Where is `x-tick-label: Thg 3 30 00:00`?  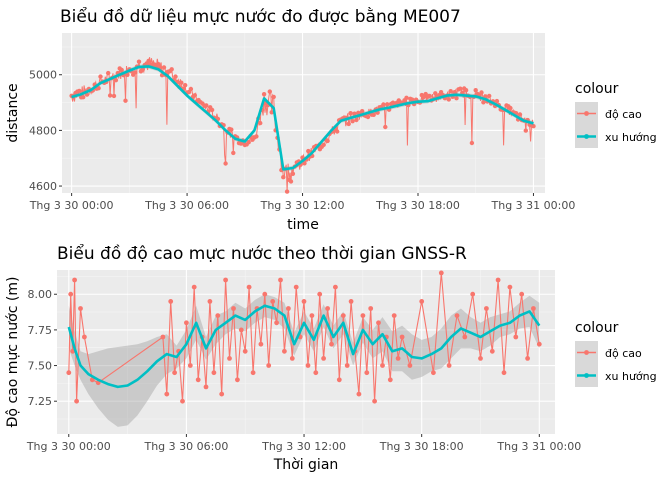
x-tick-label: Thg 3 30 00:00 is located at coordinates (68, 446).